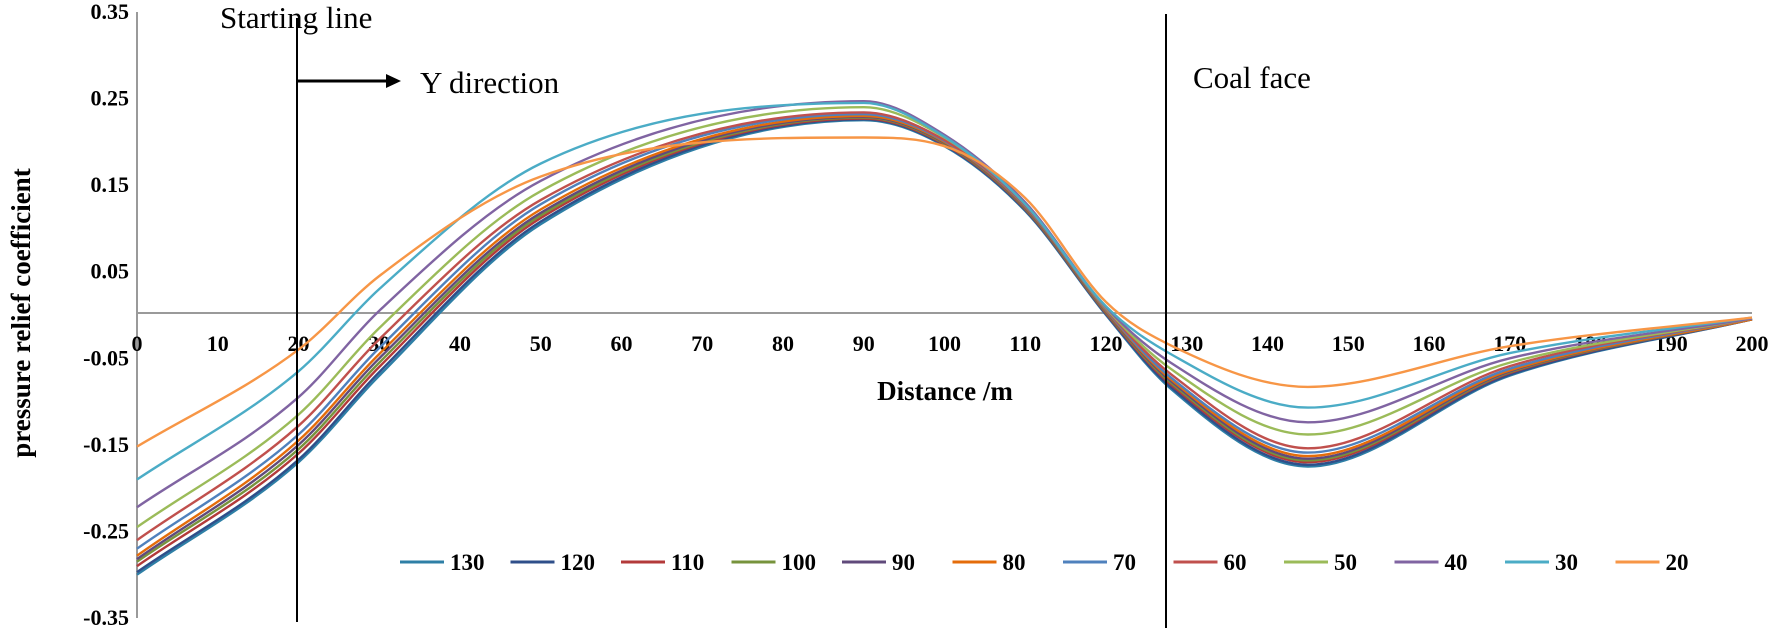 This screenshot has width=1776, height=631. Describe the element at coordinates (21, 312) in the screenshot. I see `y-axis-title: pressure relief coefficient` at that location.